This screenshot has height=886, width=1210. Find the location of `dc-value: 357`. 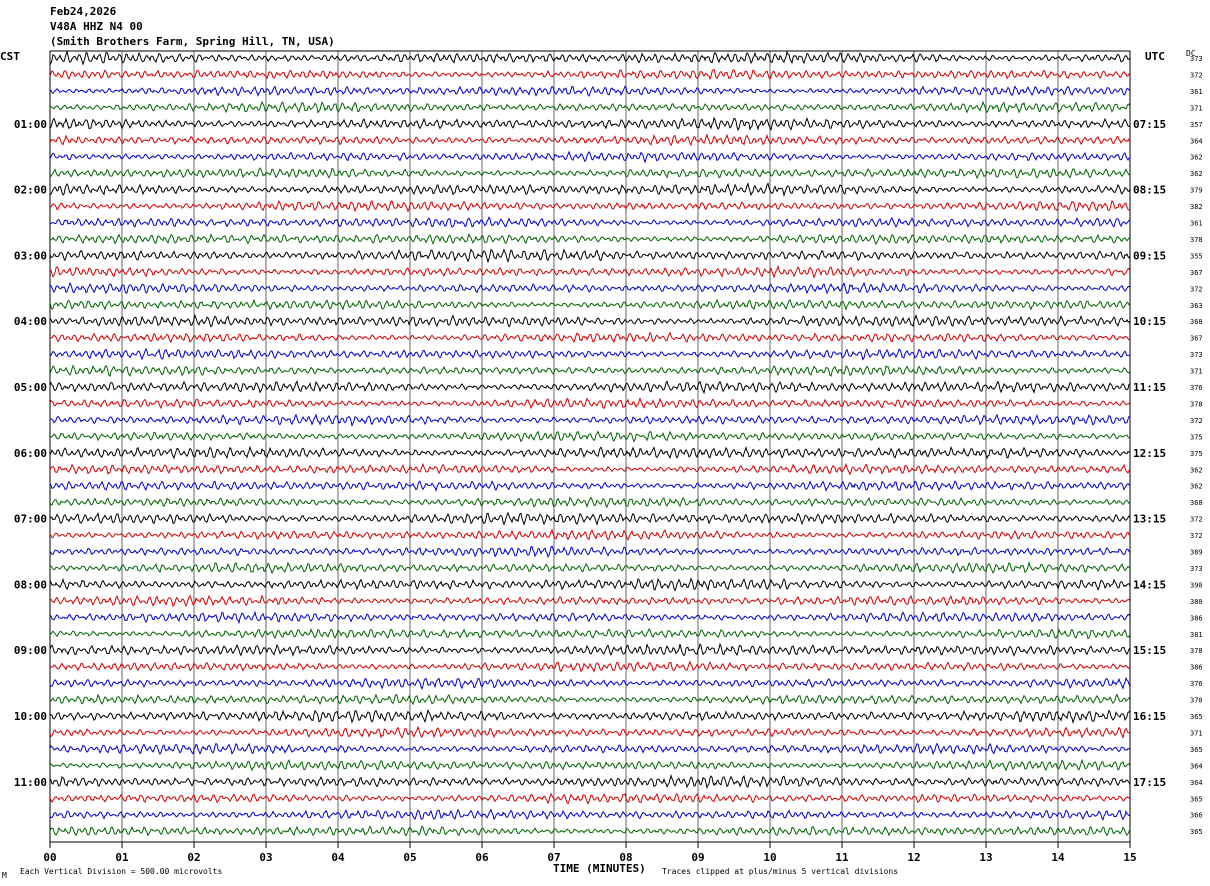

dc-value: 357 is located at coordinates (1196, 125).